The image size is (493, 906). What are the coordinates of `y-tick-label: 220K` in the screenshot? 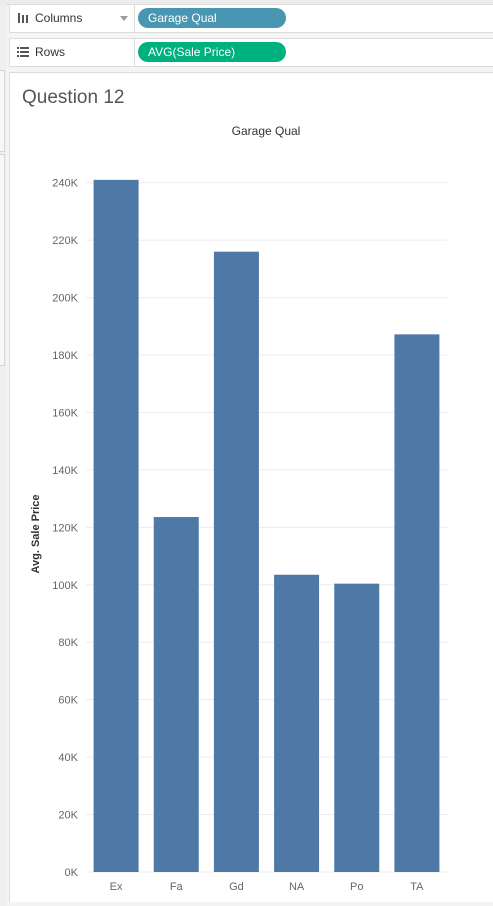 It's located at (65, 241).